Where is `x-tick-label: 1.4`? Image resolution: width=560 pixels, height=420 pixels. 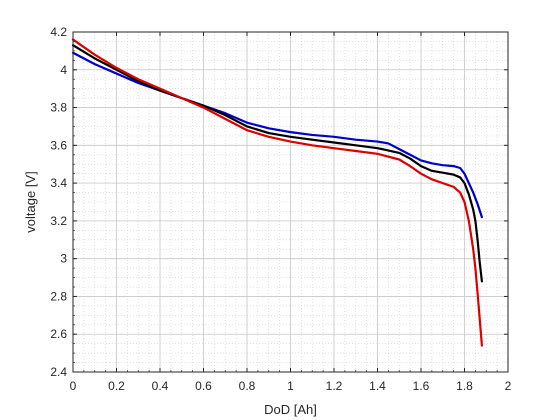 x-tick-label: 1.4 is located at coordinates (377, 386).